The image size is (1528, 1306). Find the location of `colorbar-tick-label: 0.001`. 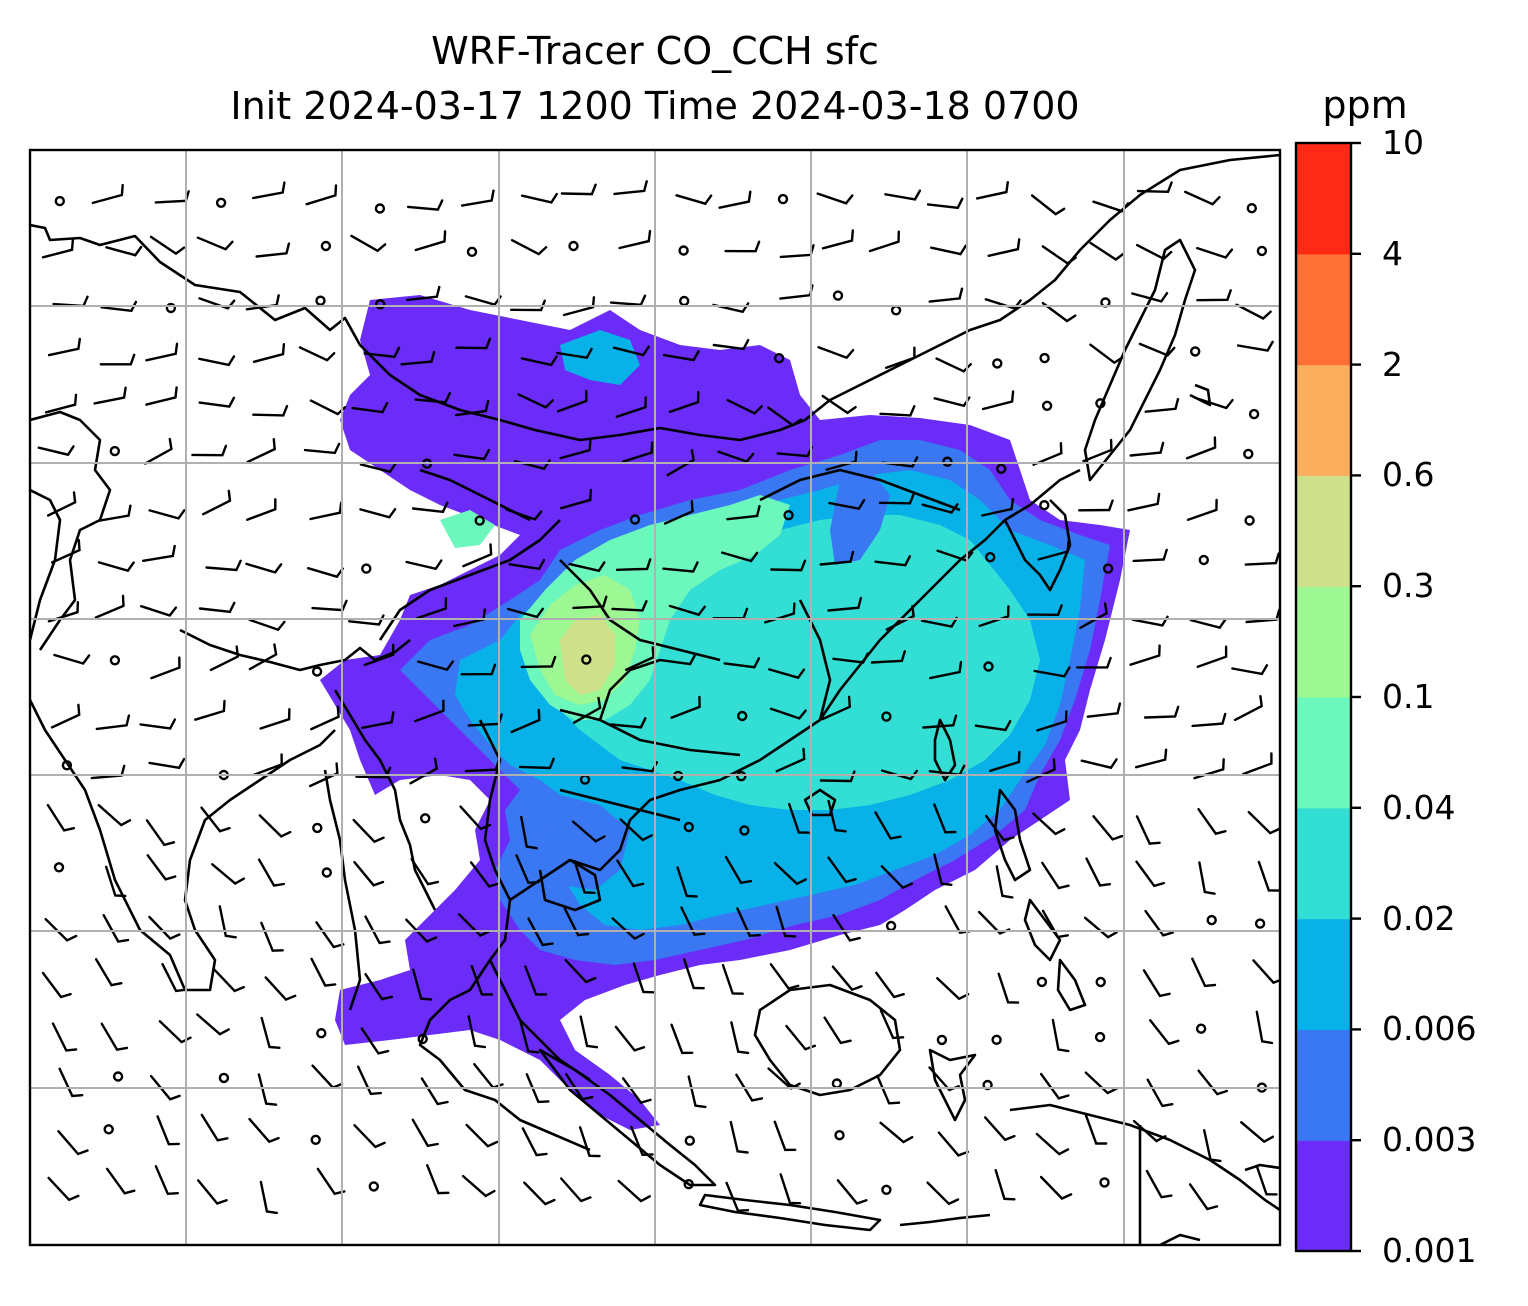

colorbar-tick-label: 0.001 is located at coordinates (1429, 1250).